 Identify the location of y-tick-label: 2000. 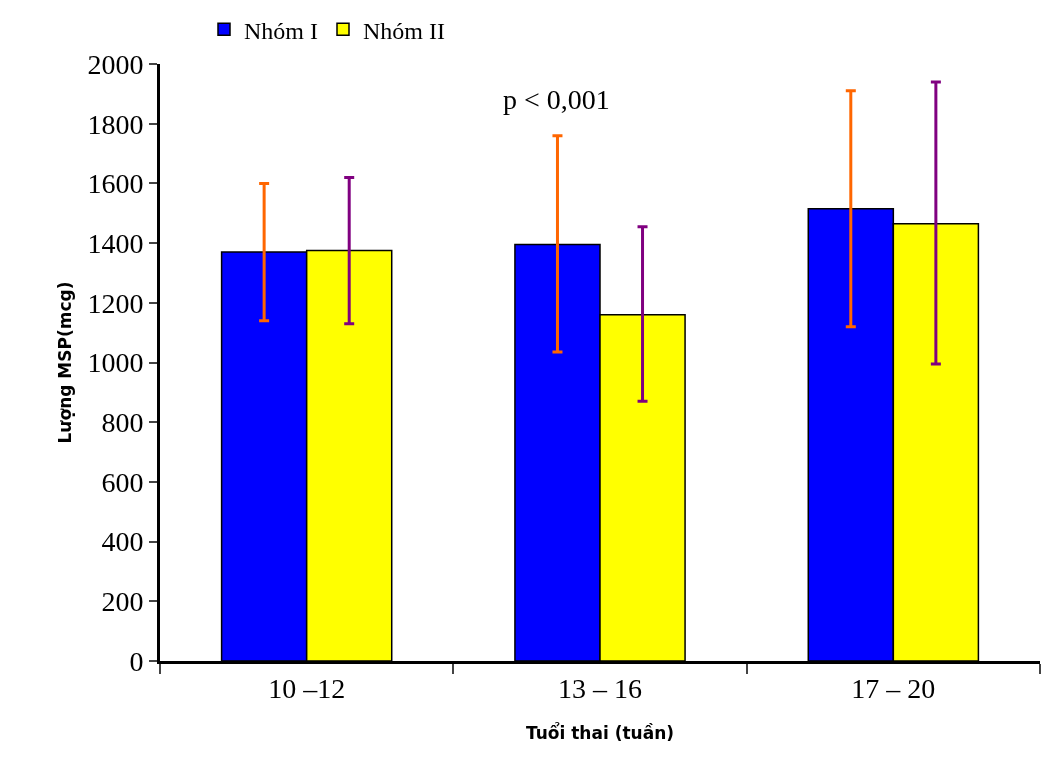
(115, 64).